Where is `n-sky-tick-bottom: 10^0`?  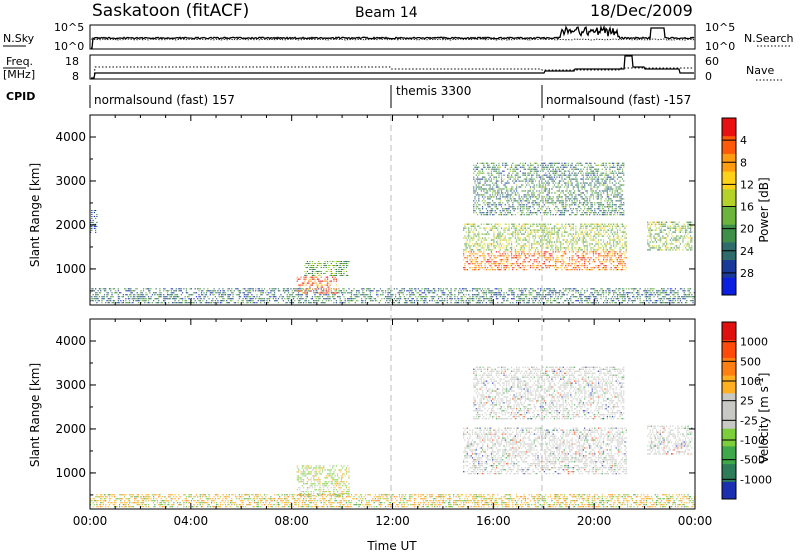
n-sky-tick-bottom: 10^0 is located at coordinates (69, 46).